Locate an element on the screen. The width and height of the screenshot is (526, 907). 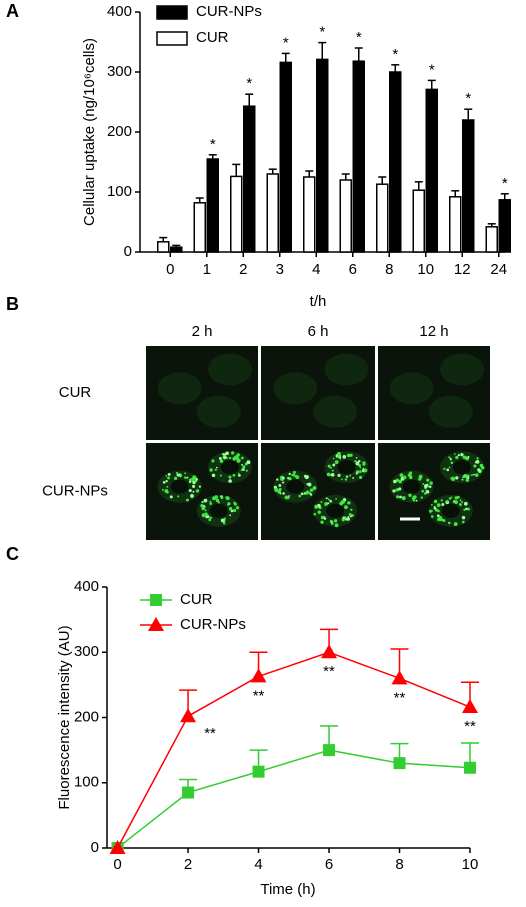
y-tick-label: 300 is located at coordinates (86, 651).